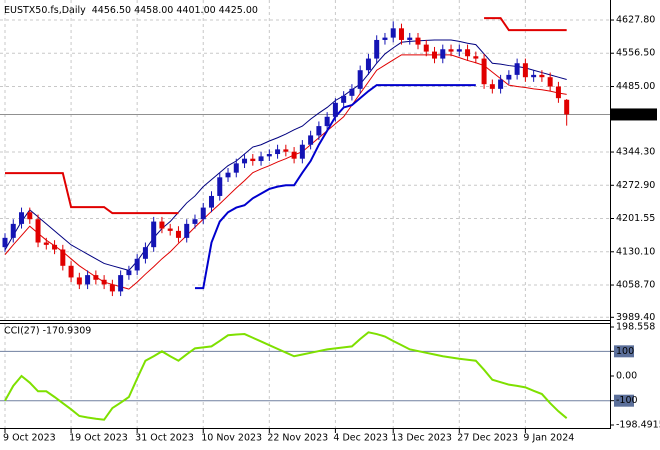 The height and width of the screenshot is (450, 660). What do you see at coordinates (548, 438) in the screenshot?
I see `x-tick-label: 9 Jan 2024` at bounding box center [548, 438].